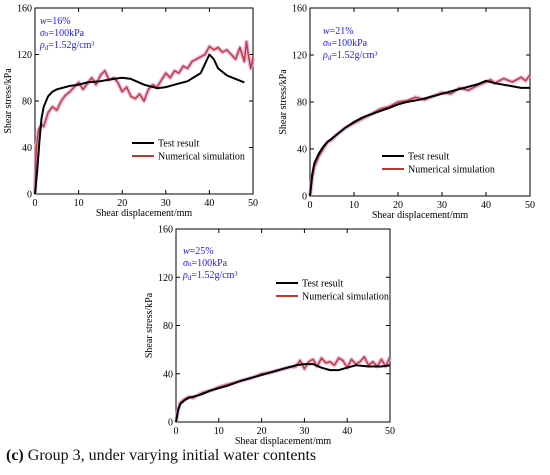 This screenshot has width=550, height=475. I want to click on caption-tag: (c), so click(15, 455).